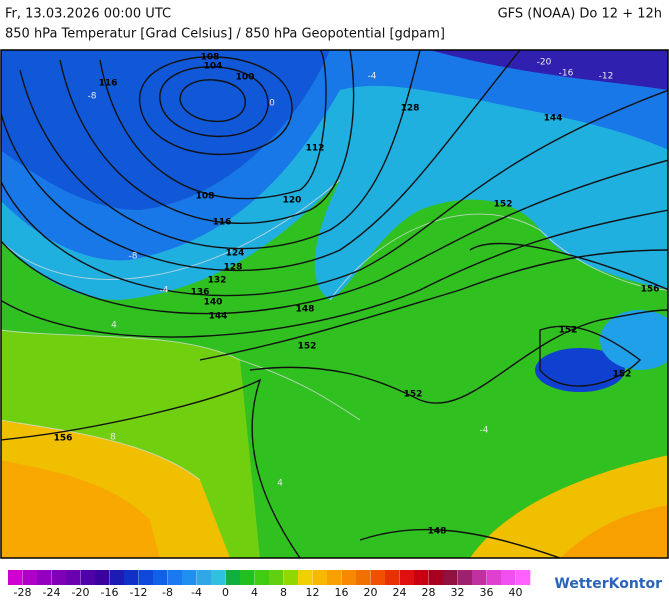  What do you see at coordinates (313, 592) in the screenshot?
I see `legend-tick-label: 12` at bounding box center [313, 592].